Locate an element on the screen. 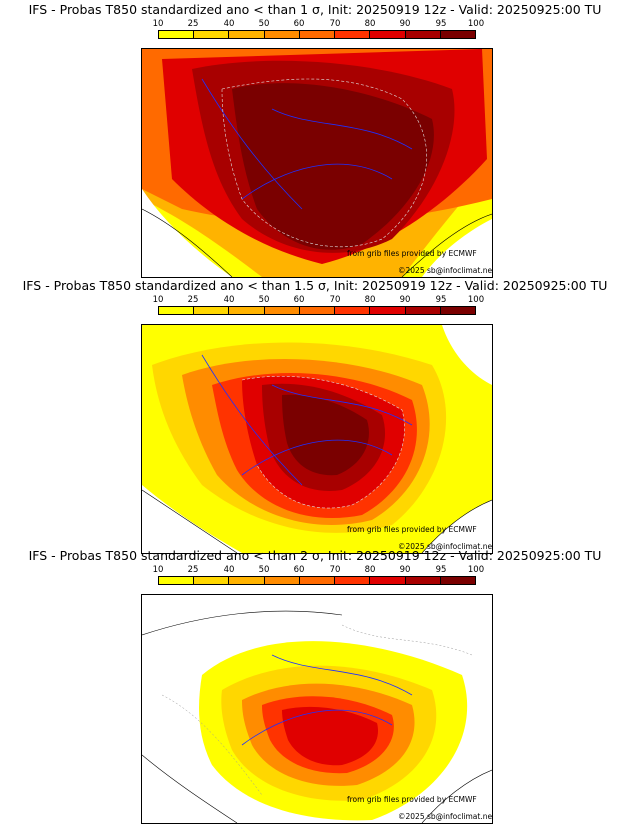  north-area is located at coordinates (467, 355).